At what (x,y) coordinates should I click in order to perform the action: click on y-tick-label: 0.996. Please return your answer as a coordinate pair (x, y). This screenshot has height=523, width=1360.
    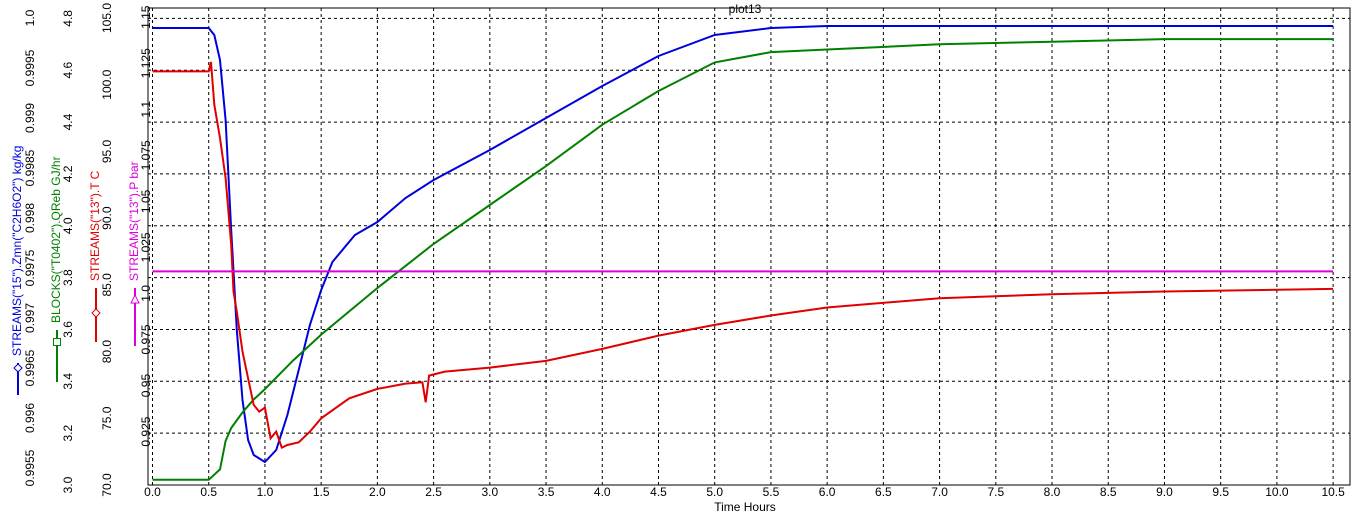
    Looking at the image, I should click on (30, 418).